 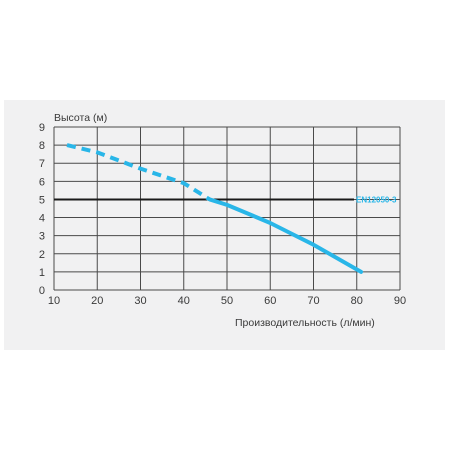 What do you see at coordinates (227, 301) in the screenshot?
I see `x-tick-label: 50` at bounding box center [227, 301].